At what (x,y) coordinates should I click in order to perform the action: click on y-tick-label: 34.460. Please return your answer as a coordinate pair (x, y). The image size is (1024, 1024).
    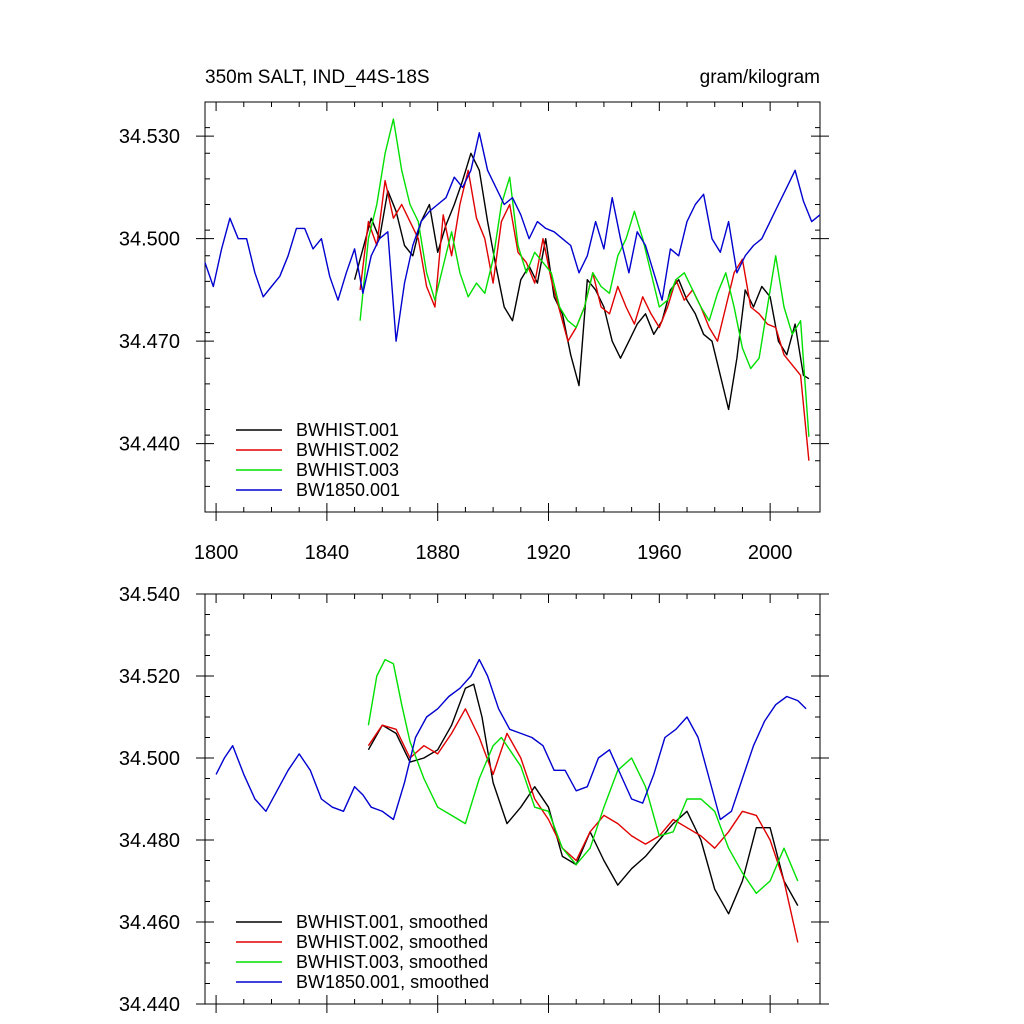
    Looking at the image, I should click on (149, 923).